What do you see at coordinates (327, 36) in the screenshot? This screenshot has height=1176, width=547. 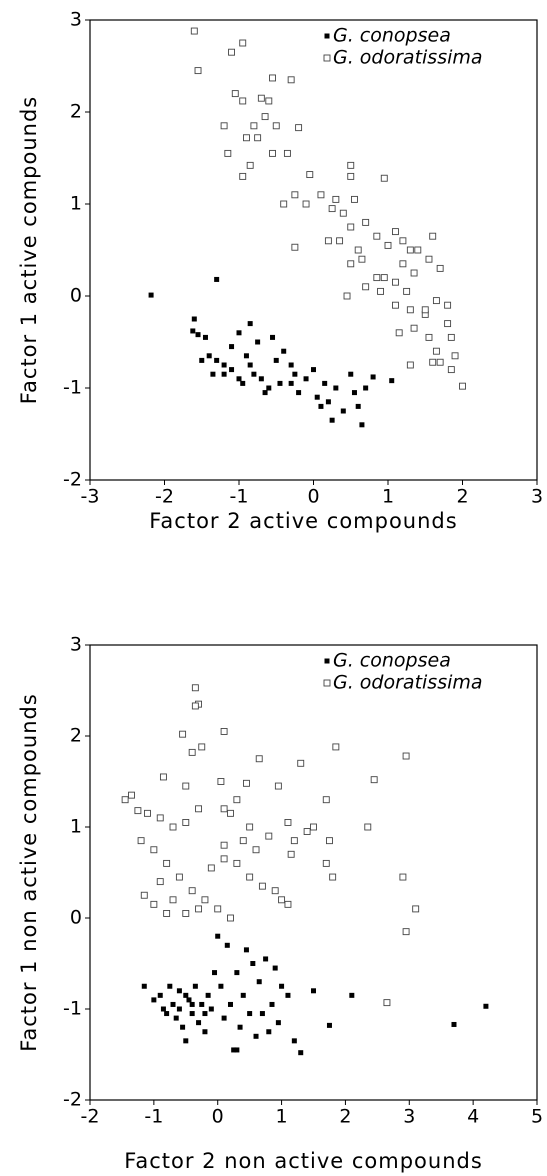 I see `legend-marker` at bounding box center [327, 36].